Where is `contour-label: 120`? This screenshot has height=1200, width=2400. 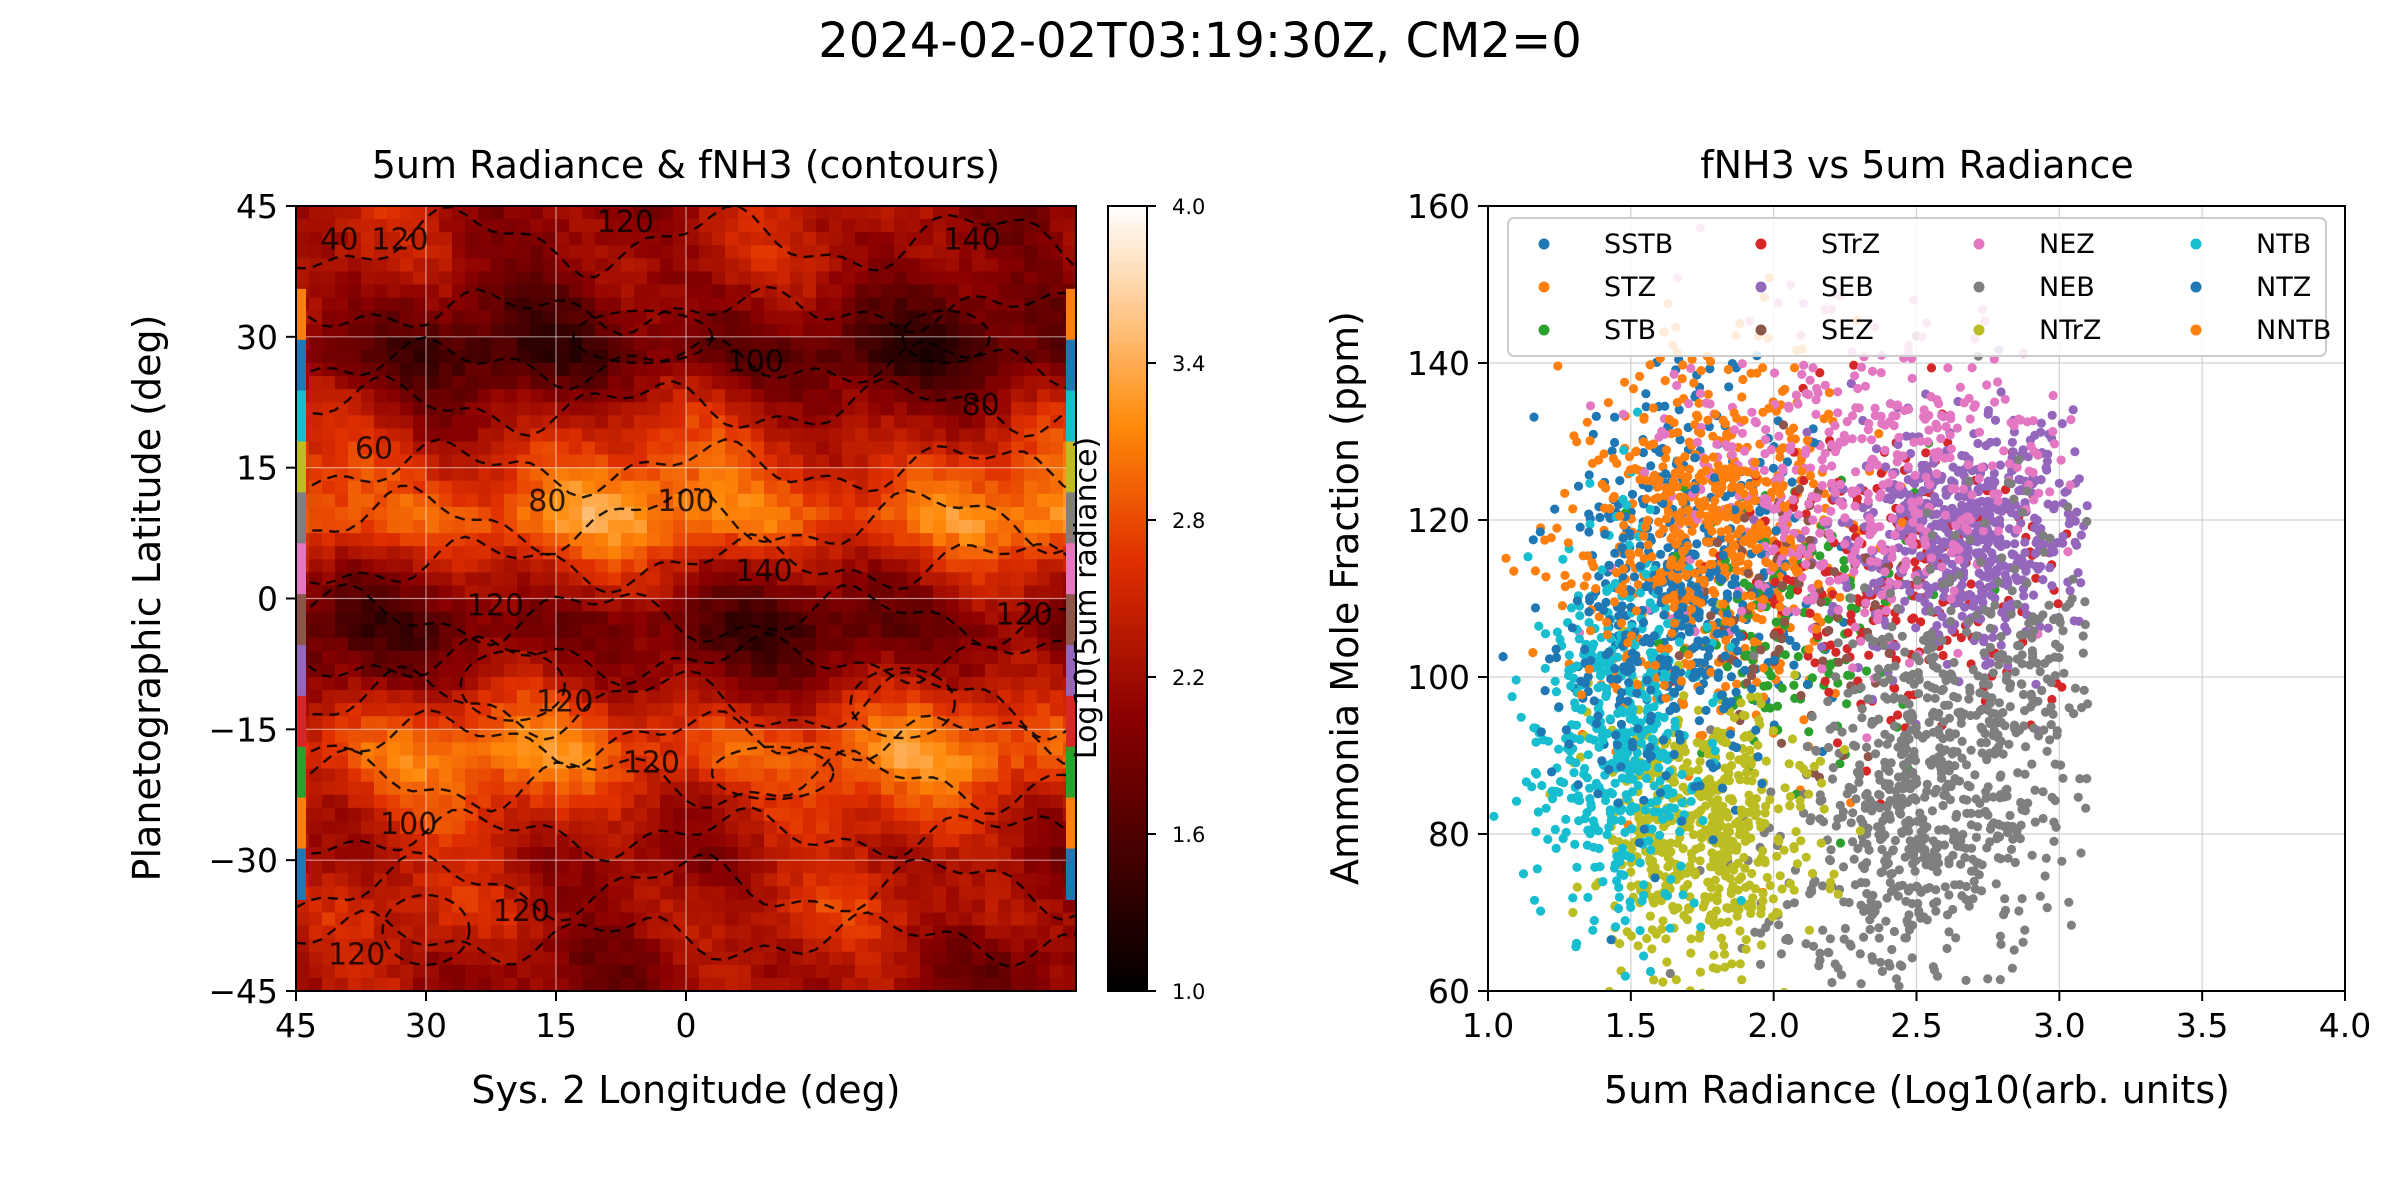
contour-label: 120 is located at coordinates (495, 606).